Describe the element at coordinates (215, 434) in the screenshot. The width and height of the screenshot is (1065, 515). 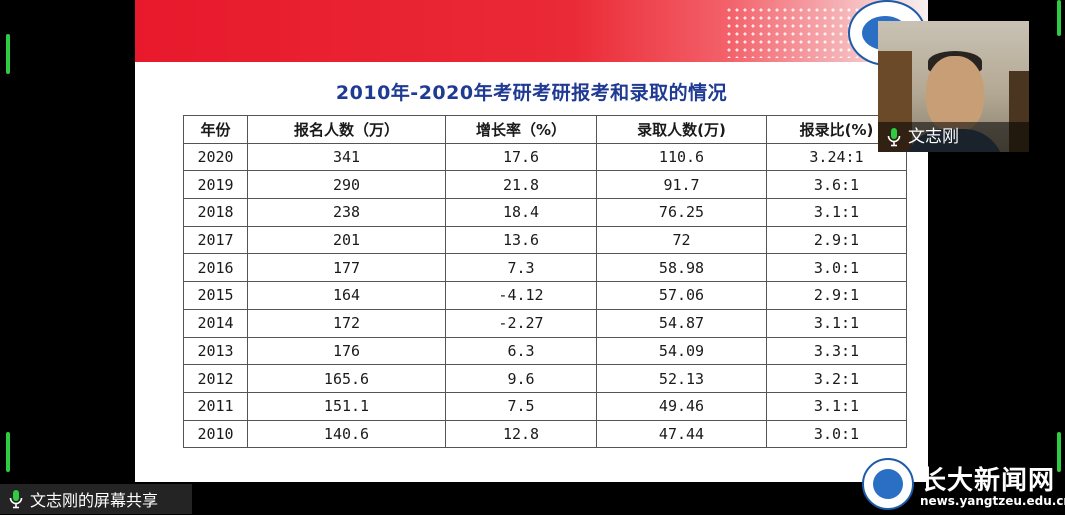
I see `cell-year: 2010` at that location.